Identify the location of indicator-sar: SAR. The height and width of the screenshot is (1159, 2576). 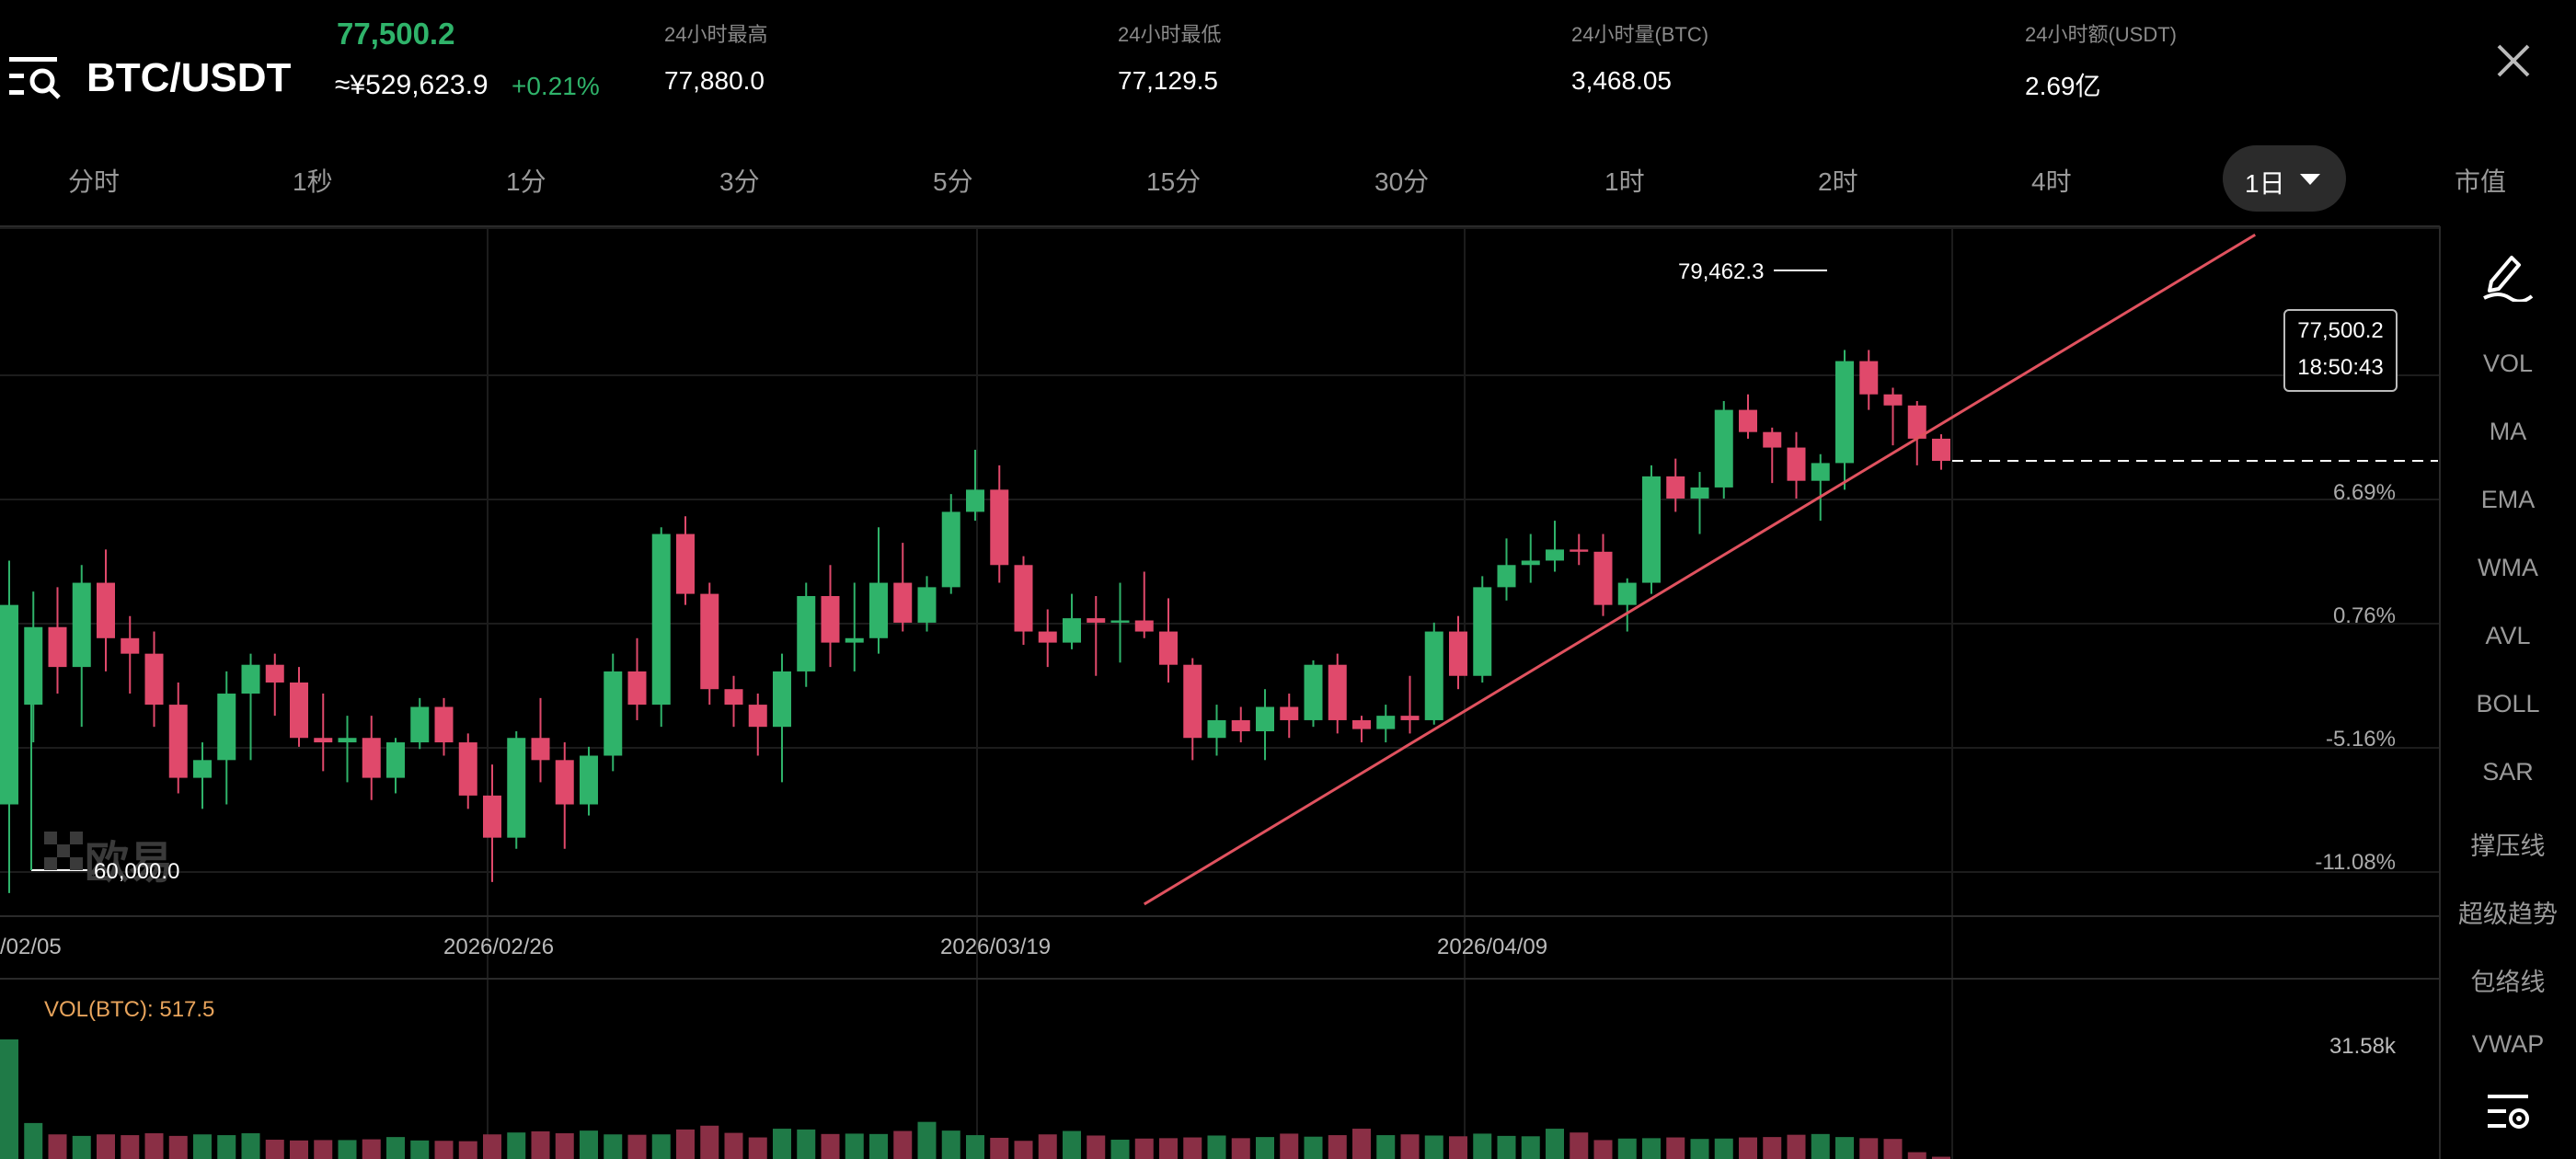
(2508, 772).